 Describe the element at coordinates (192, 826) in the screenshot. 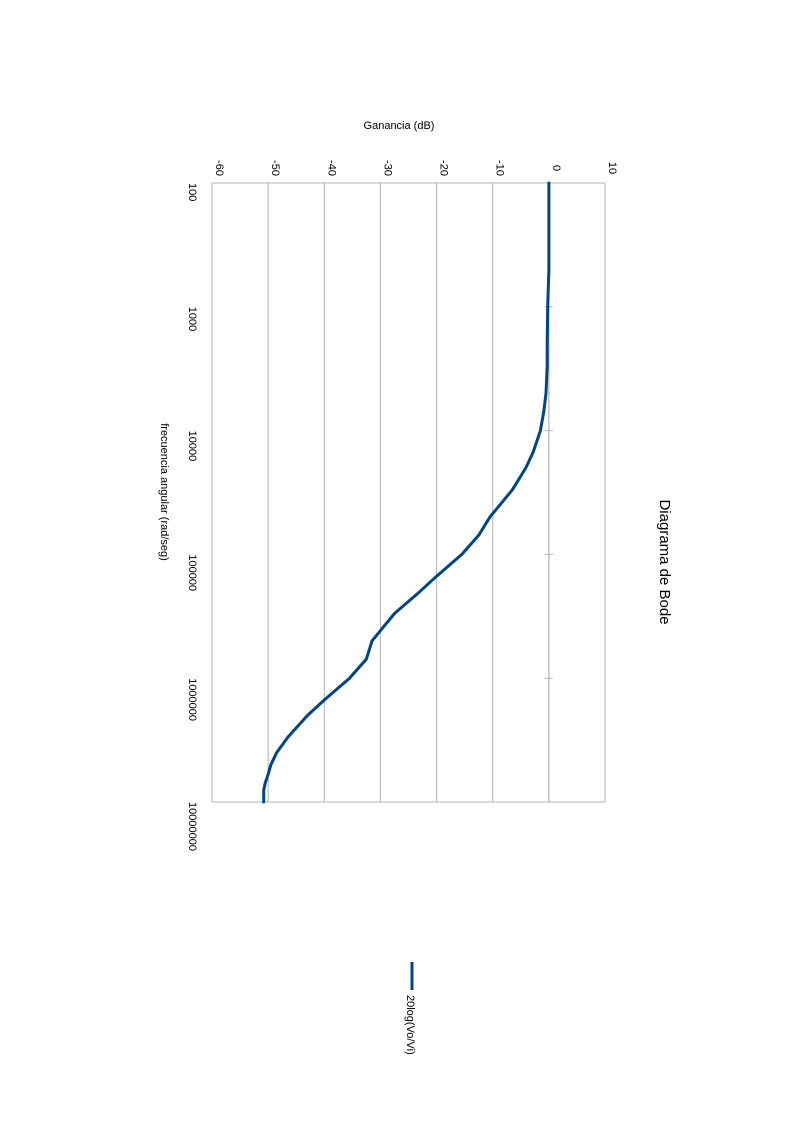

I see `x-tick-label: 10000000` at that location.